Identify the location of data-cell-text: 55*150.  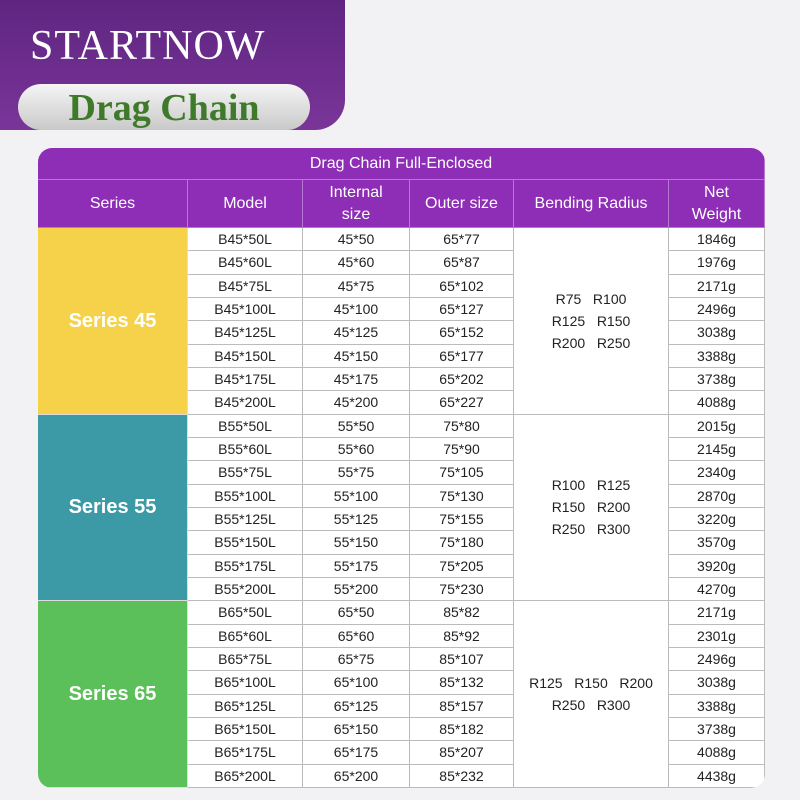
(356, 542).